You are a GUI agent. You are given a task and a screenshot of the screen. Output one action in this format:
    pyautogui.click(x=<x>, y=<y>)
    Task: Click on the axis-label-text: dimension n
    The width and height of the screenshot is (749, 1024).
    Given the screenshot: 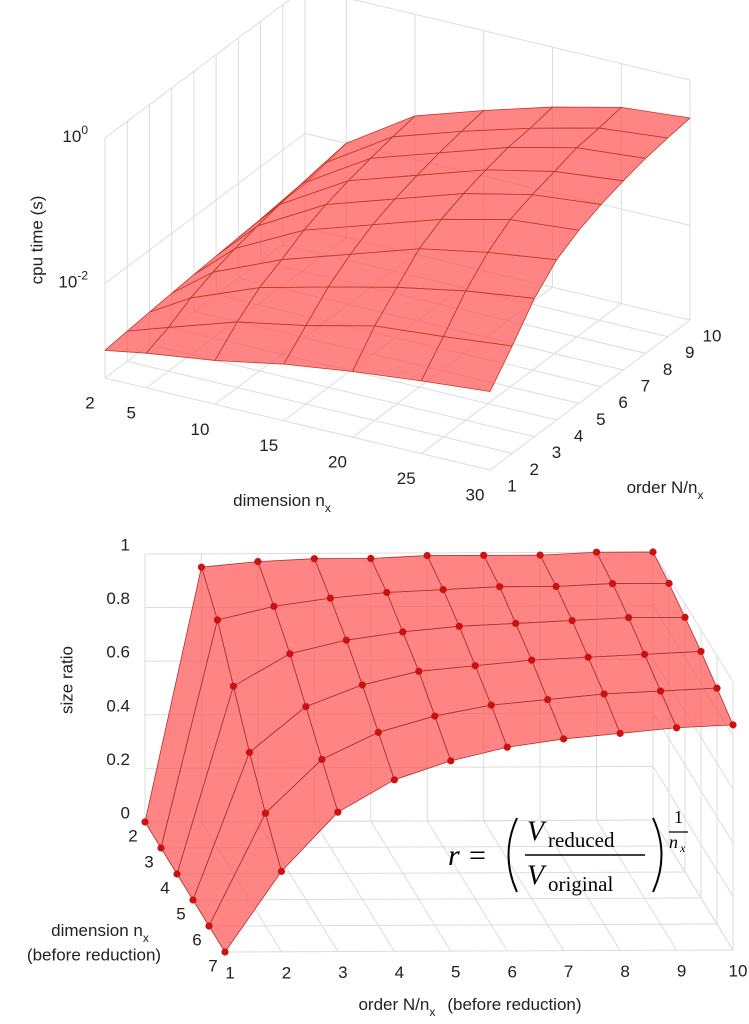 What is the action you would take?
    pyautogui.click(x=279, y=500)
    